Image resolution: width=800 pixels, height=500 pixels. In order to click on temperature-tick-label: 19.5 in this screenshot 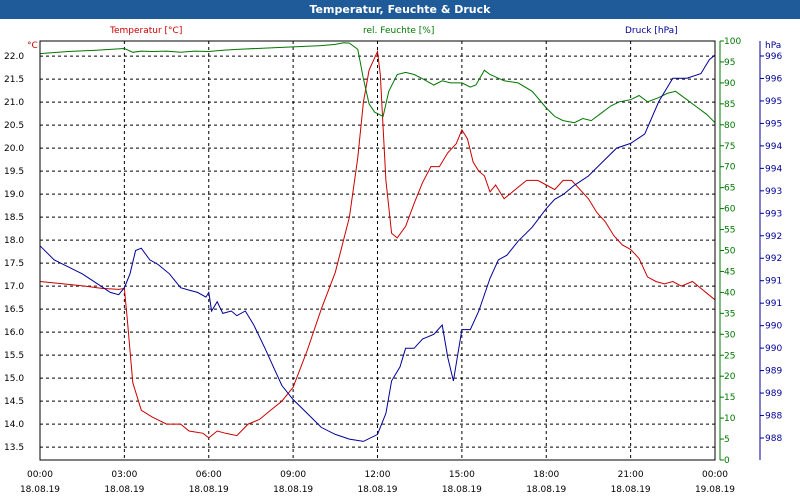, I will do `click(14, 172)`.